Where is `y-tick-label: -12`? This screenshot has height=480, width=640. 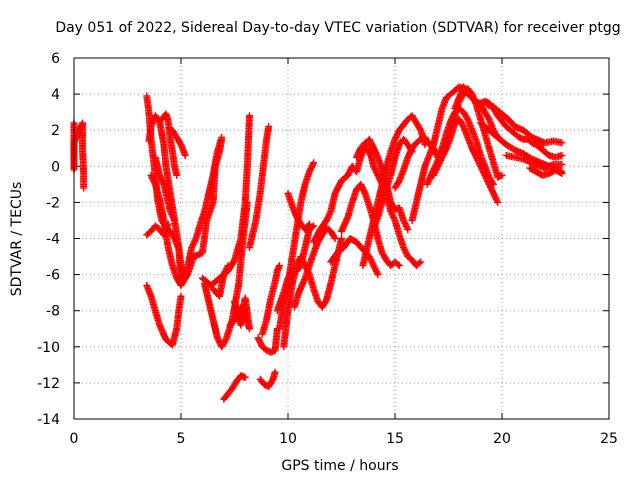
y-tick-label: -12 is located at coordinates (48, 384).